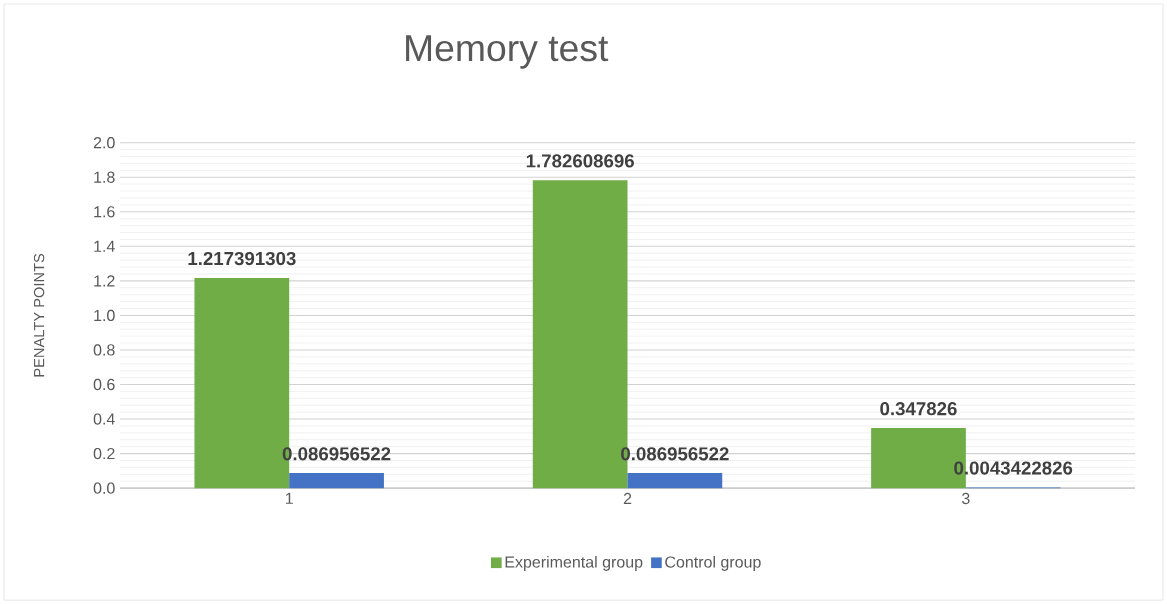 The image size is (1167, 604). I want to click on y-axis-title: PENALTY POINTS, so click(39, 315).